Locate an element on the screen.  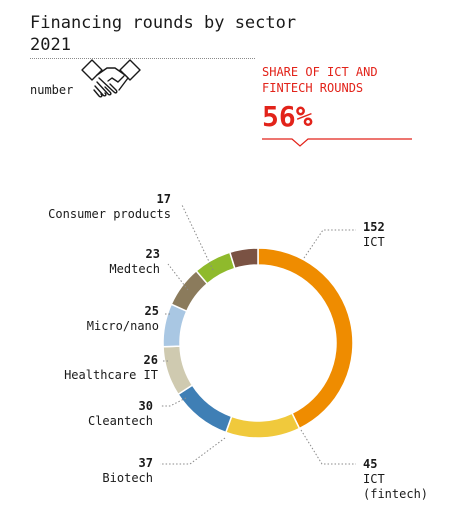
data-label-ict: 152 is located at coordinates (374, 227).